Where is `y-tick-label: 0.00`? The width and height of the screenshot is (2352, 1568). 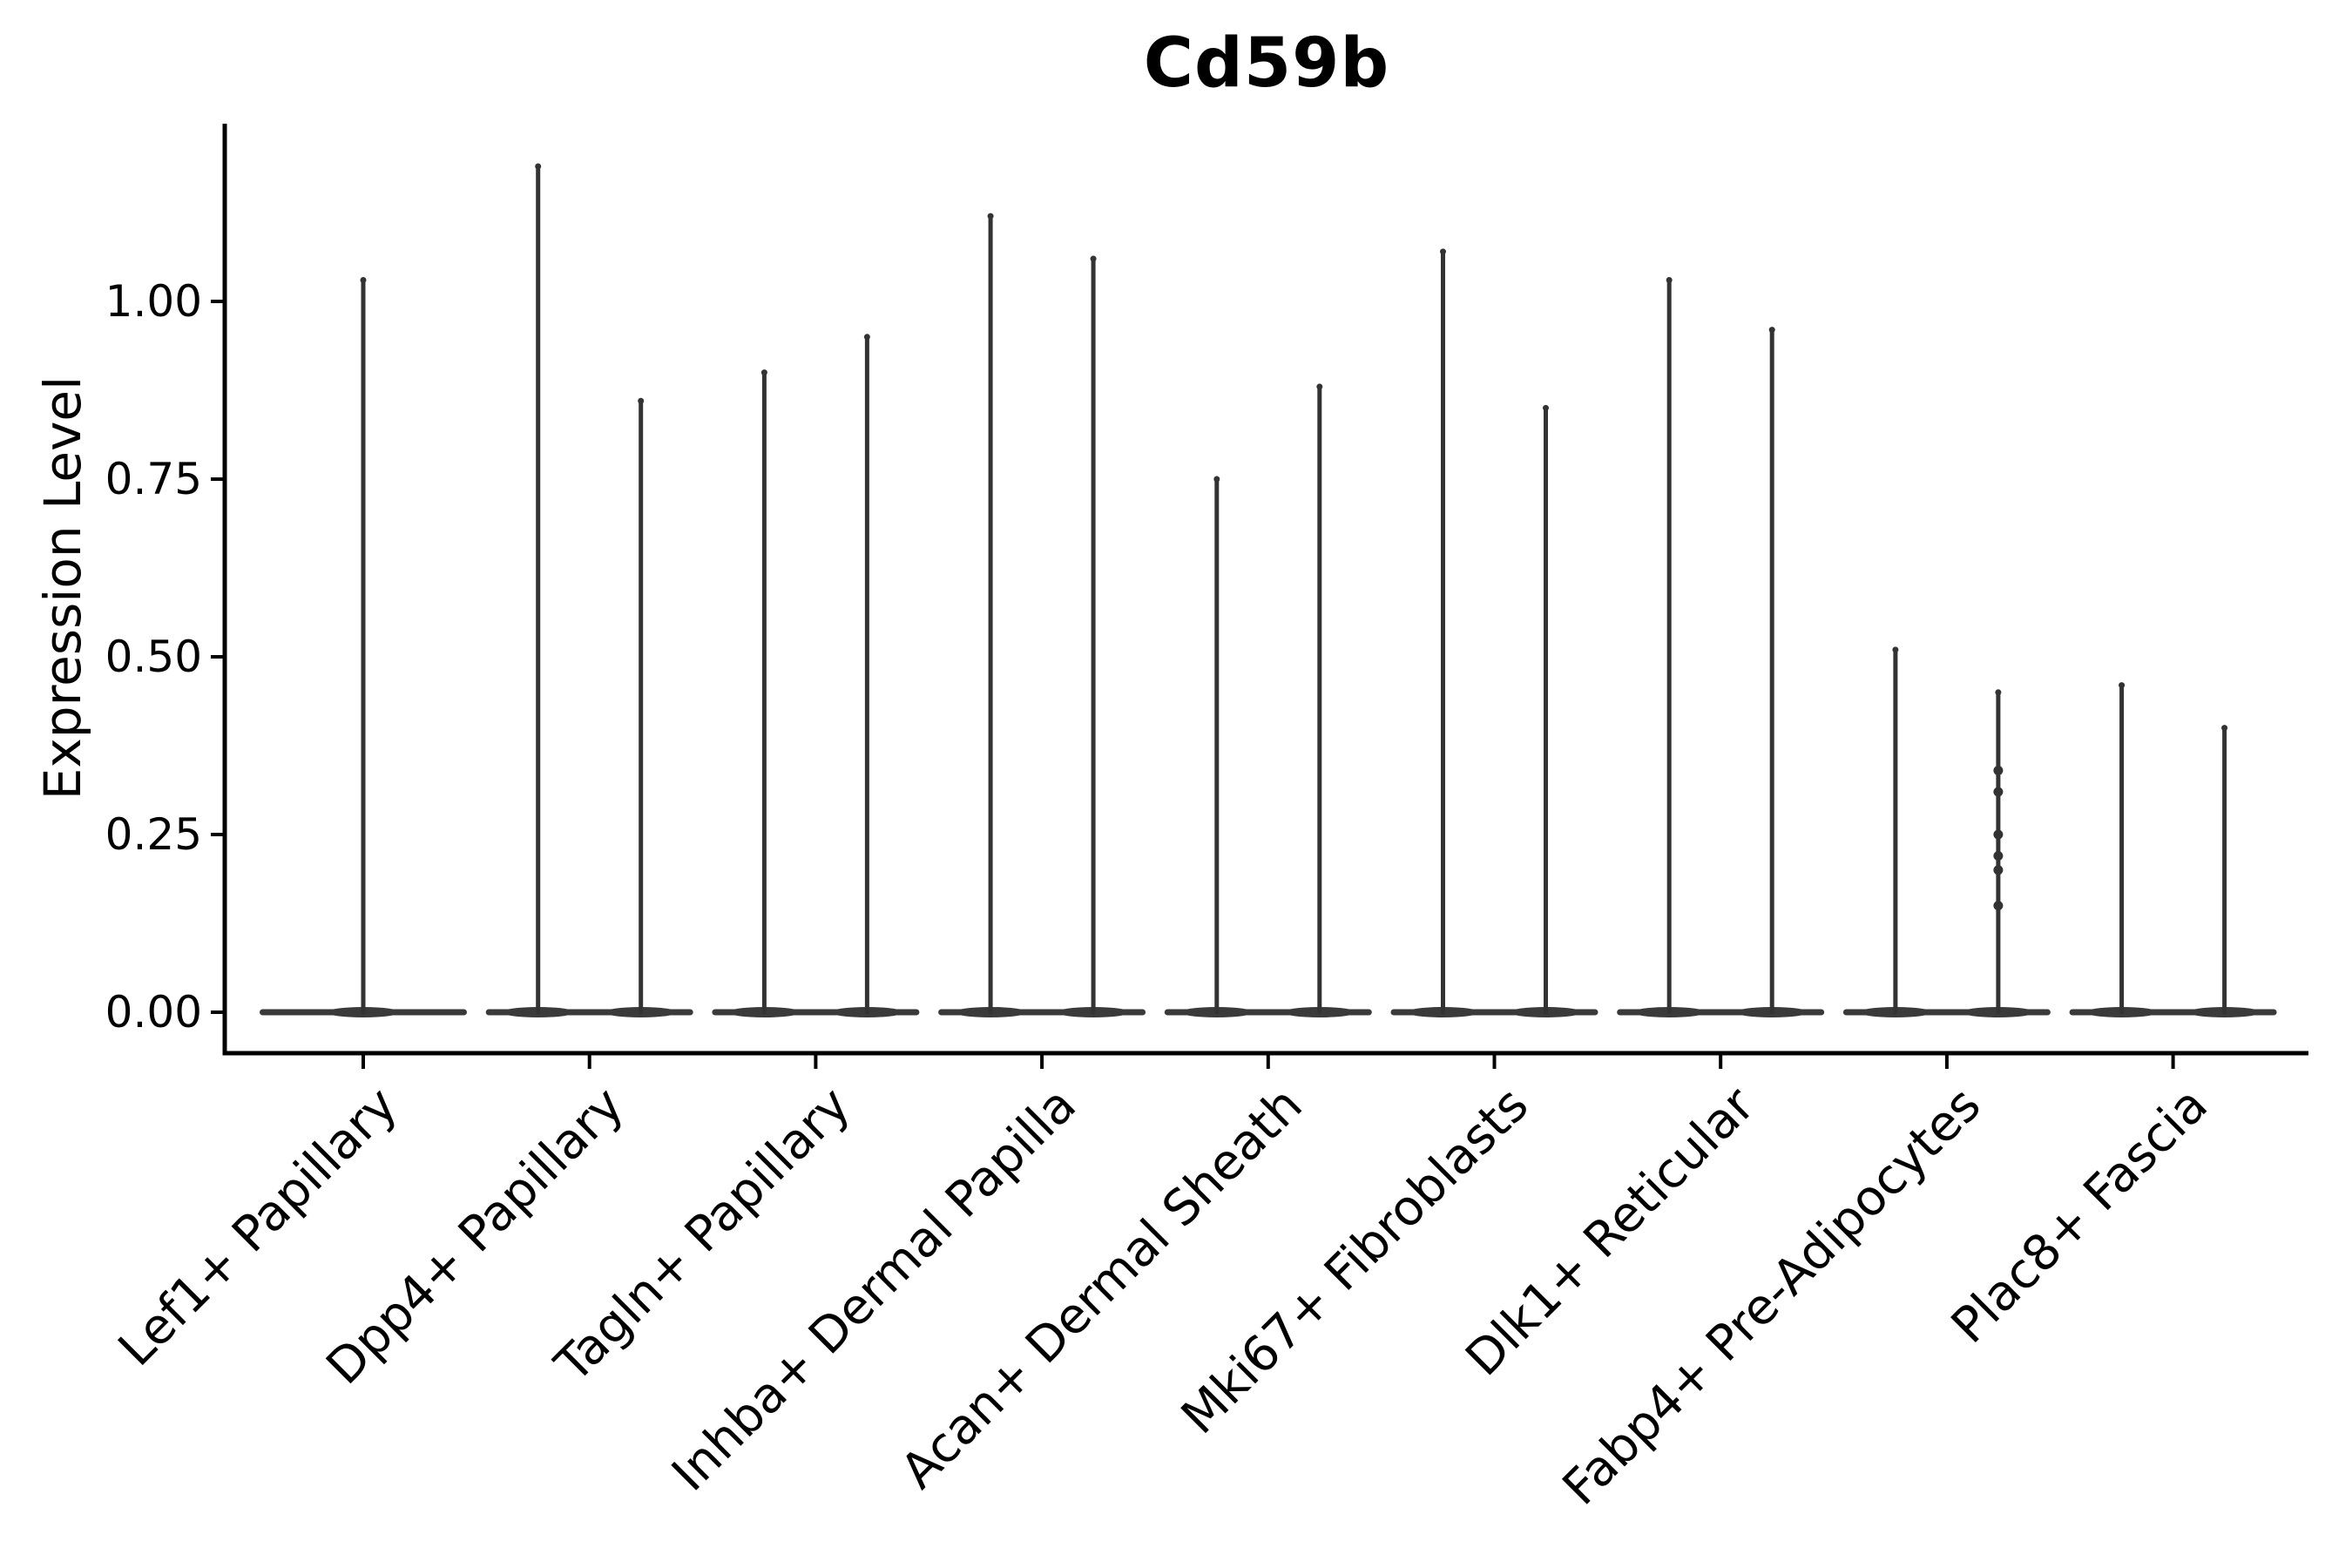
y-tick-label: 0.00 is located at coordinates (153, 1012).